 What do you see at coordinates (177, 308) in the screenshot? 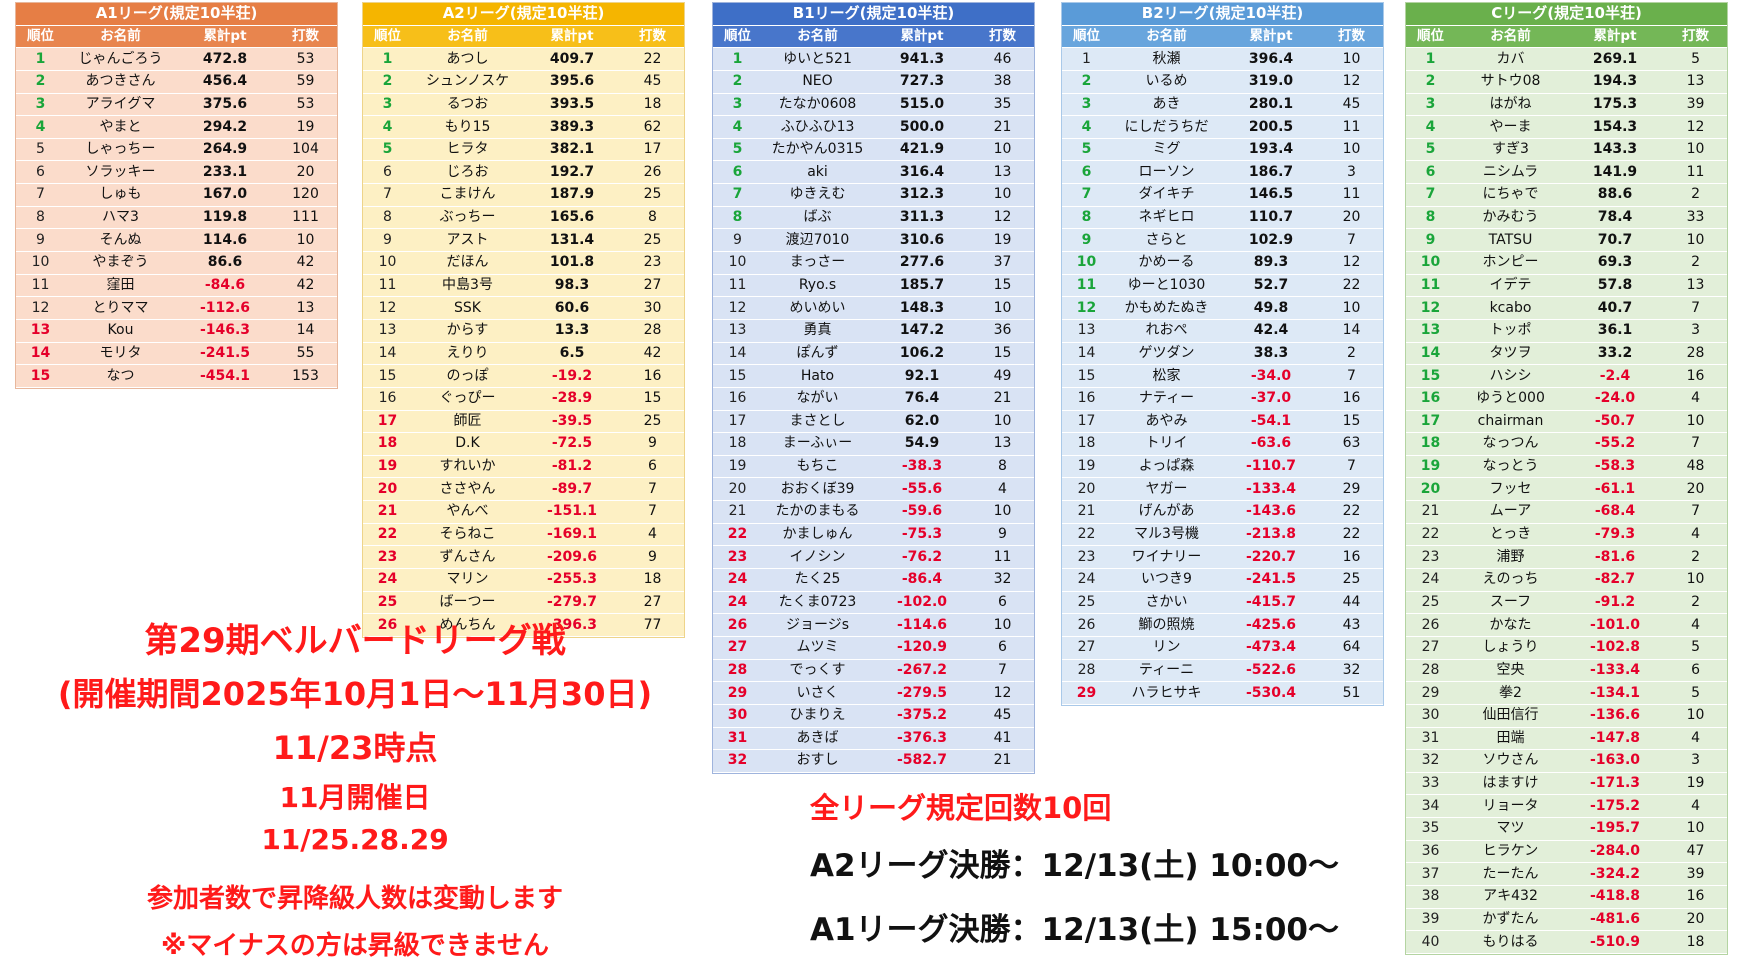
I see `table-row: 12 とりママ -112.6 13` at bounding box center [177, 308].